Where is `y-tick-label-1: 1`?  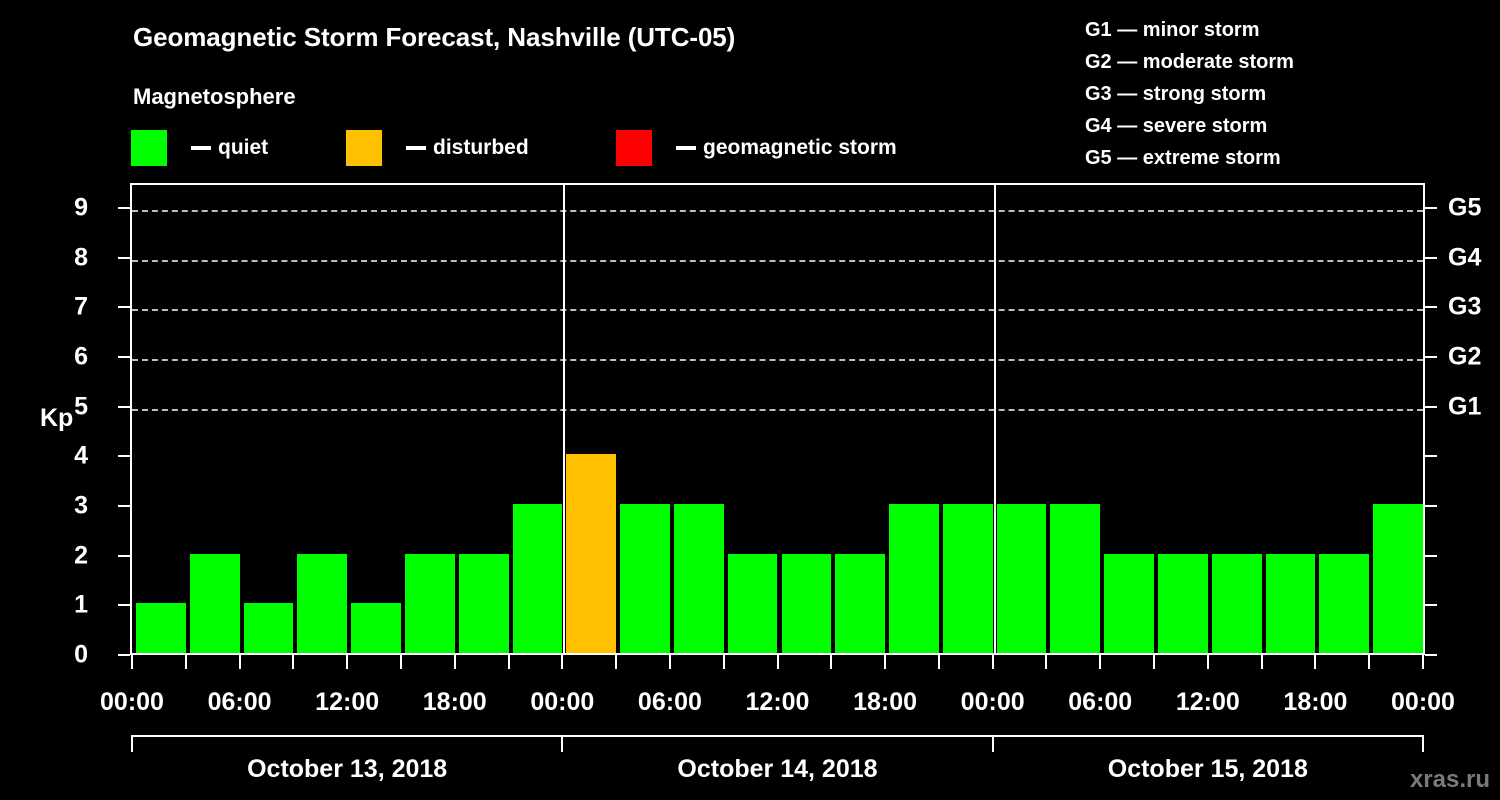 y-tick-label-1: 1 is located at coordinates (81, 604).